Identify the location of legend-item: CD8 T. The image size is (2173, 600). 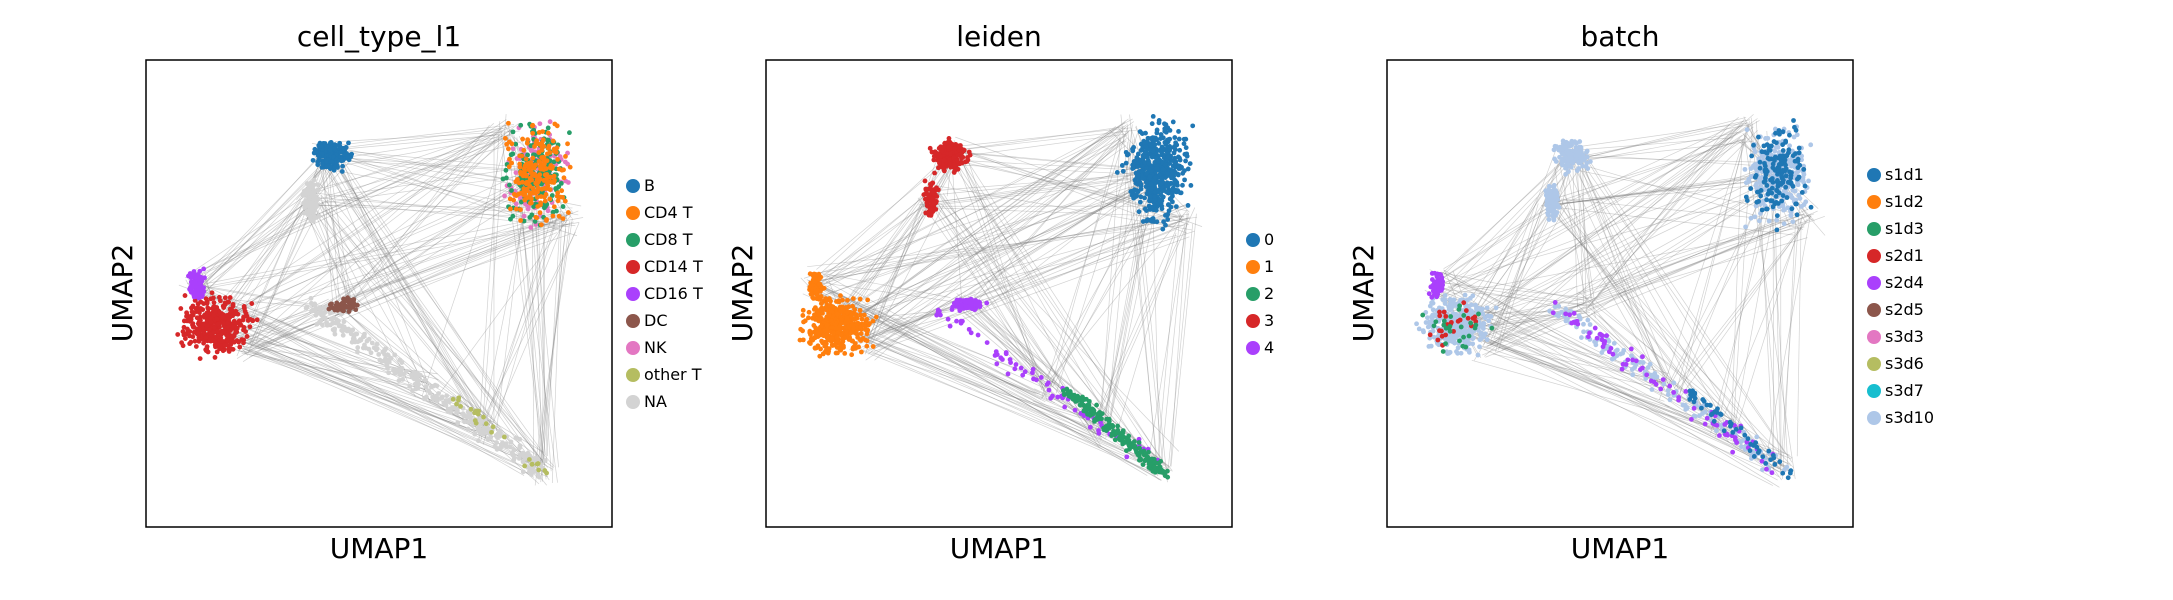
(659, 239).